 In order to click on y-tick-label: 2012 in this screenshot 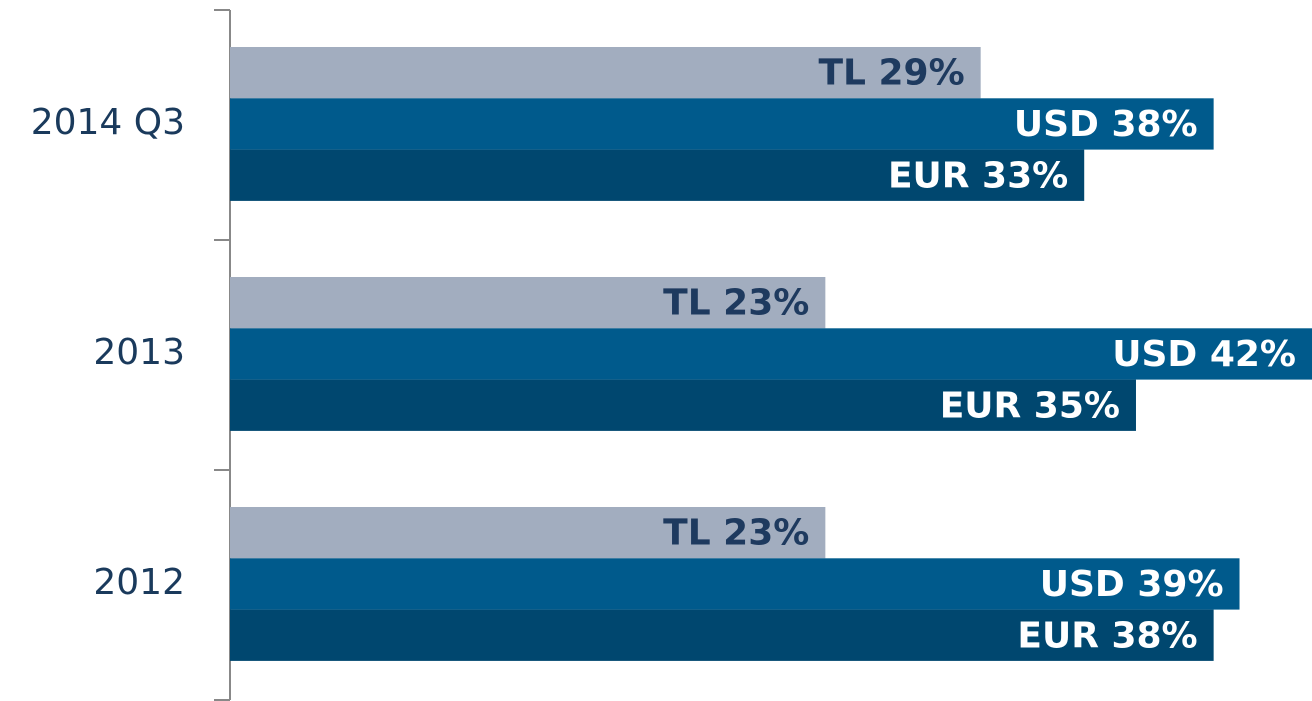, I will do `click(139, 582)`.